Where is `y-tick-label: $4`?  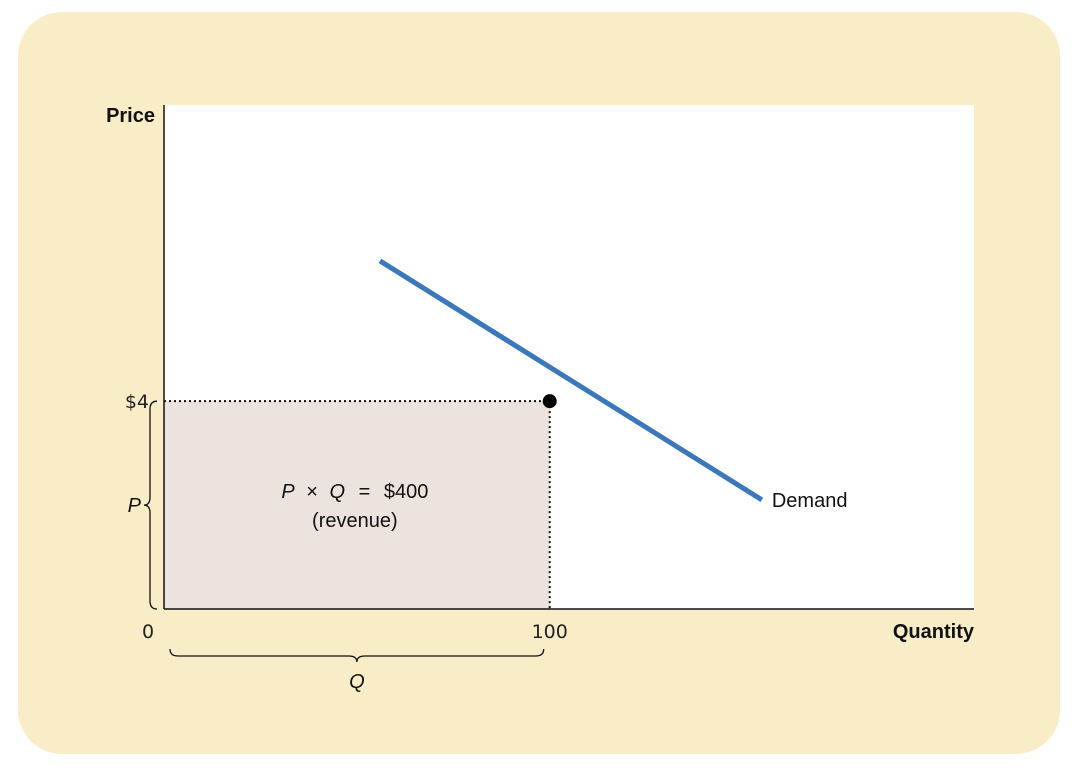 y-tick-label: $4 is located at coordinates (137, 402).